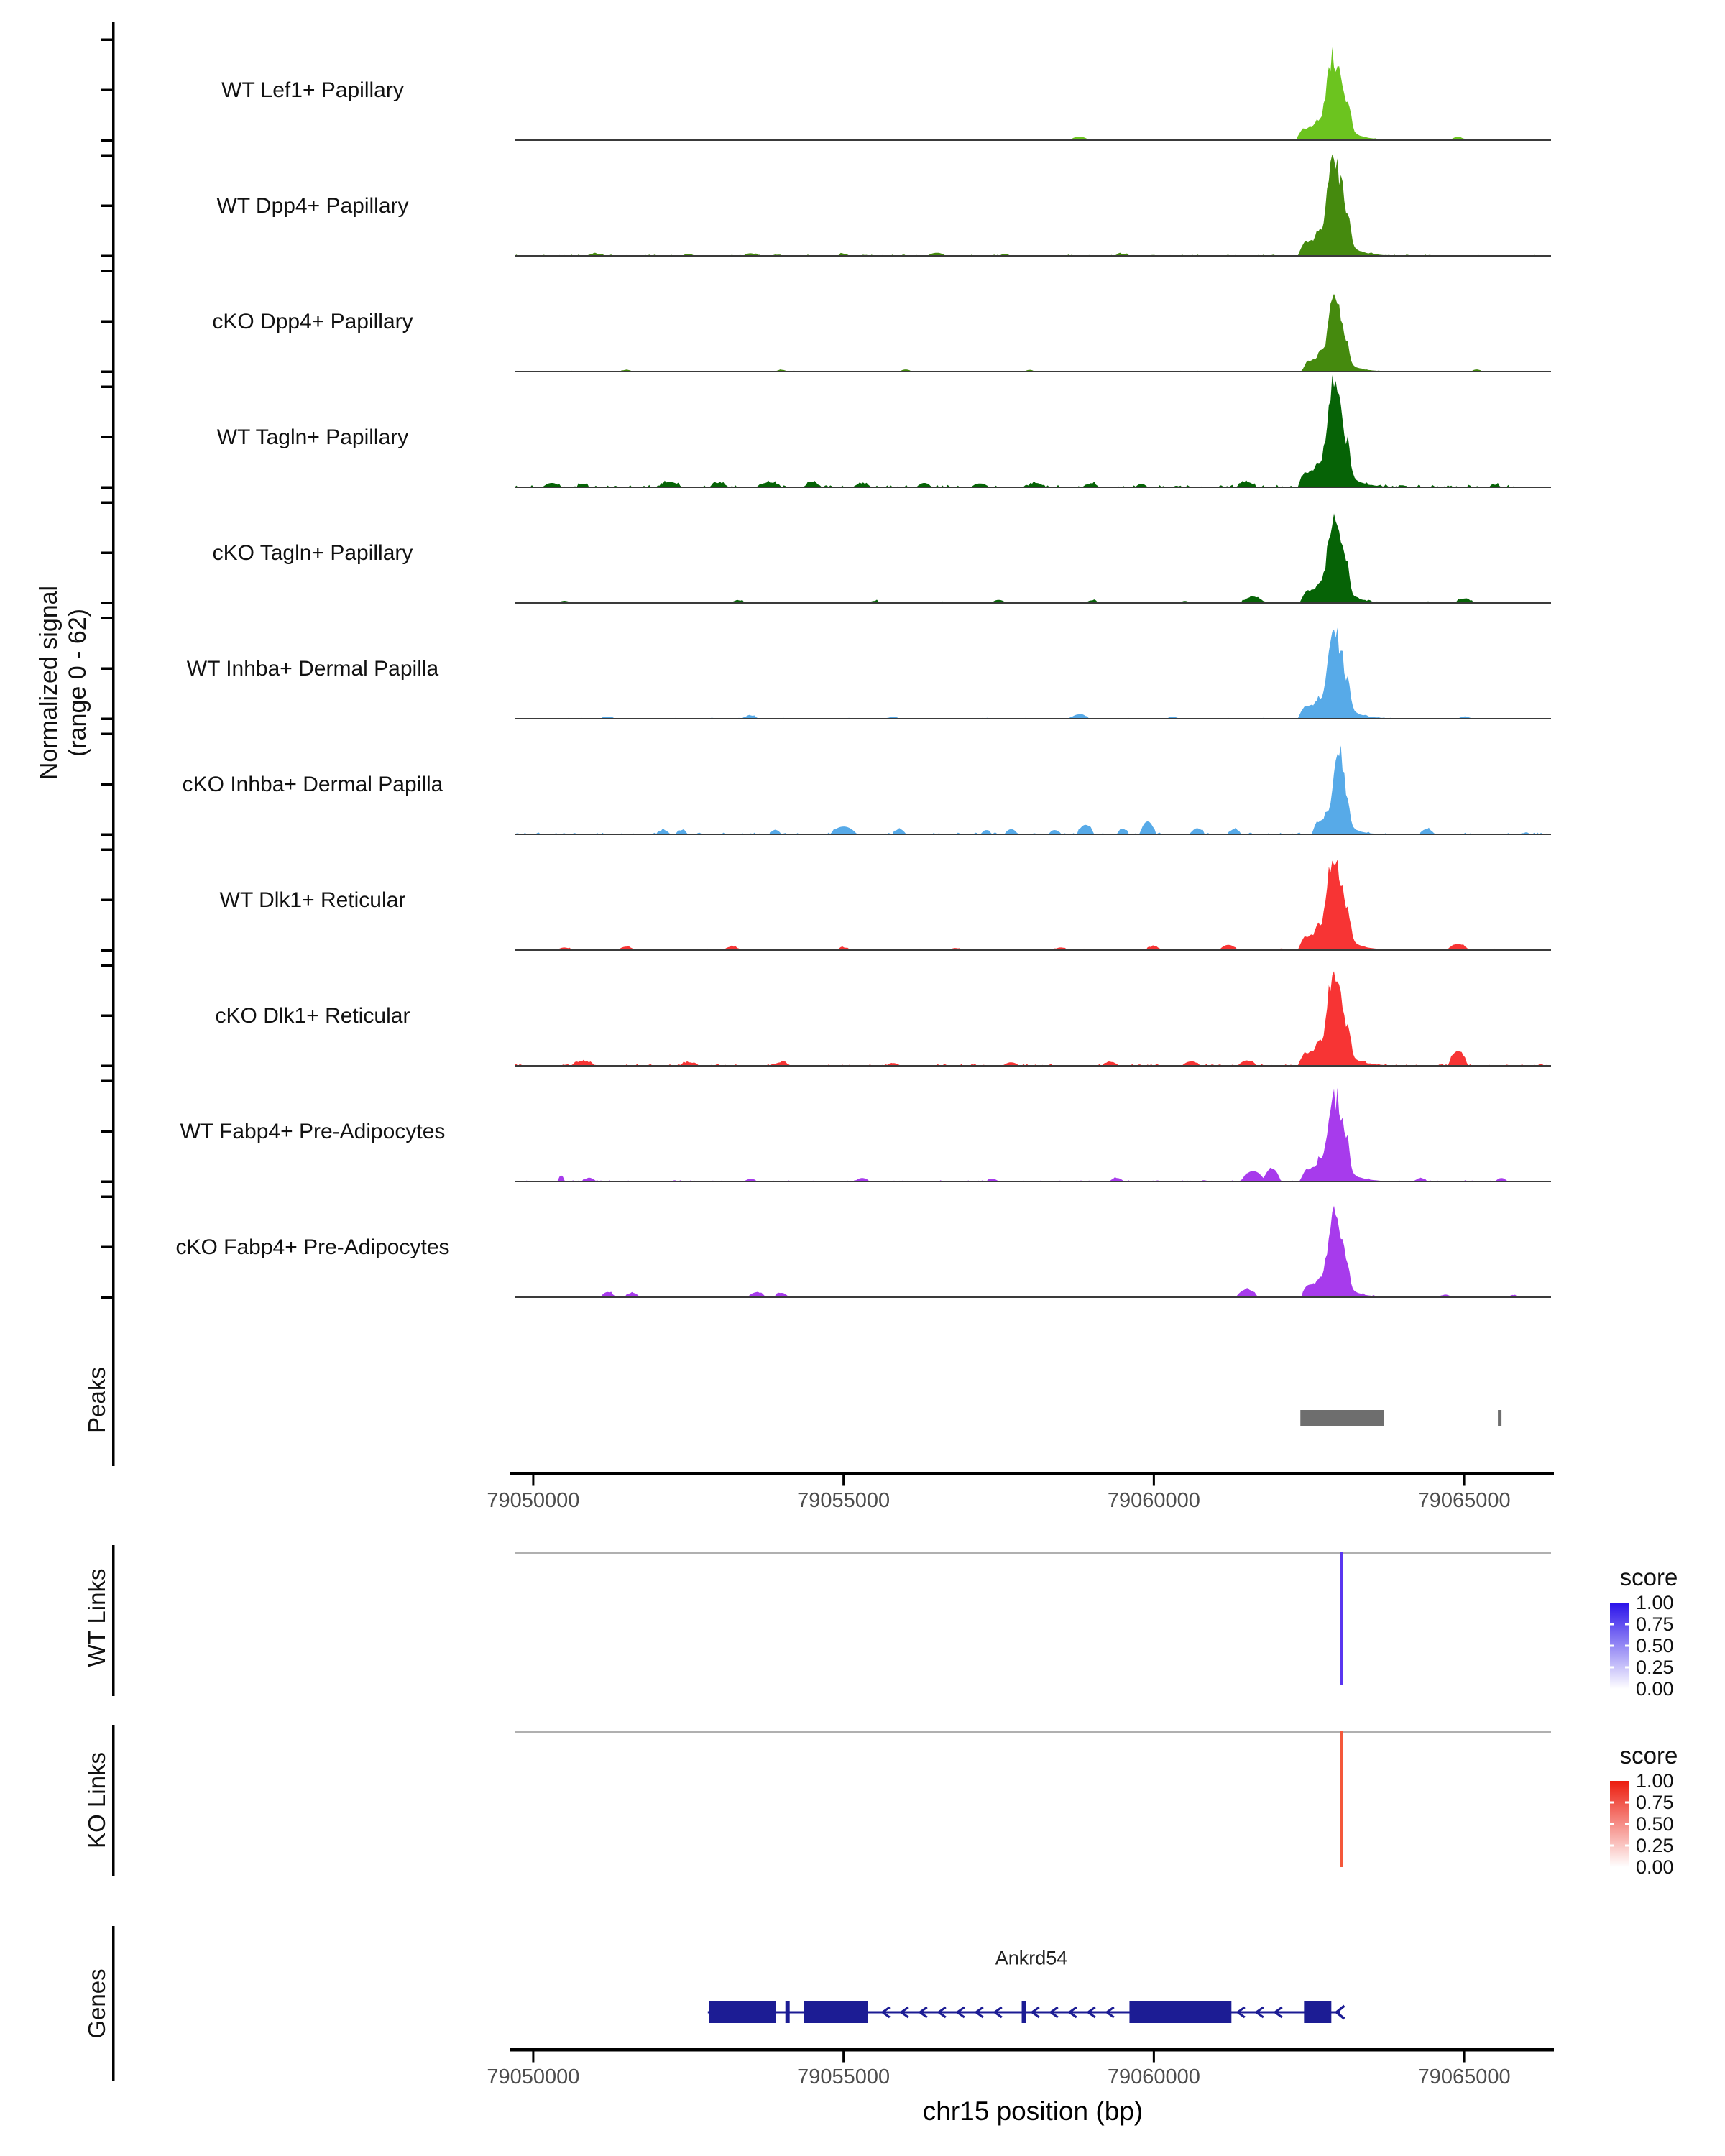 Image resolution: width=1725 pixels, height=2156 pixels. What do you see at coordinates (312, 669) in the screenshot?
I see `track-label: WT Inhba+ Dermal Papilla` at bounding box center [312, 669].